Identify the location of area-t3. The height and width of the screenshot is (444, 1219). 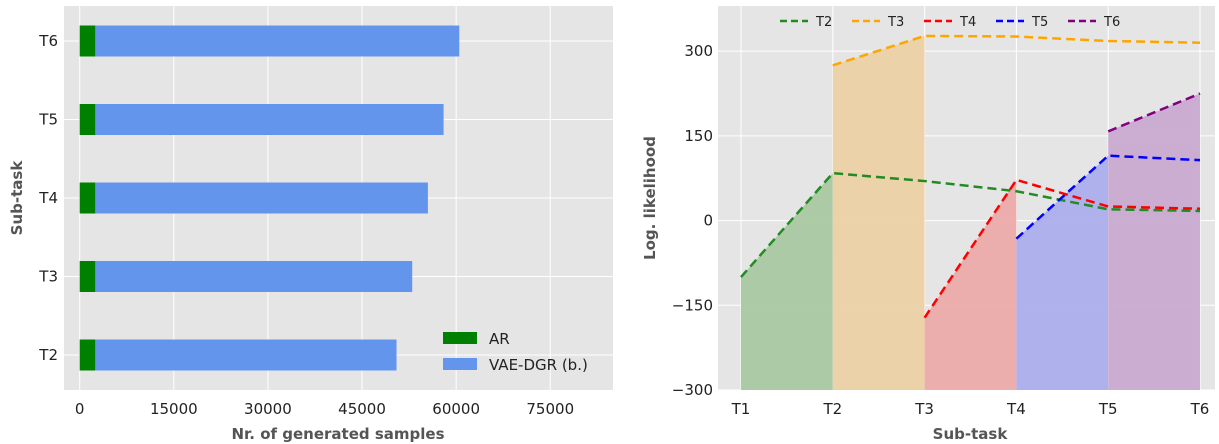
(878, 212).